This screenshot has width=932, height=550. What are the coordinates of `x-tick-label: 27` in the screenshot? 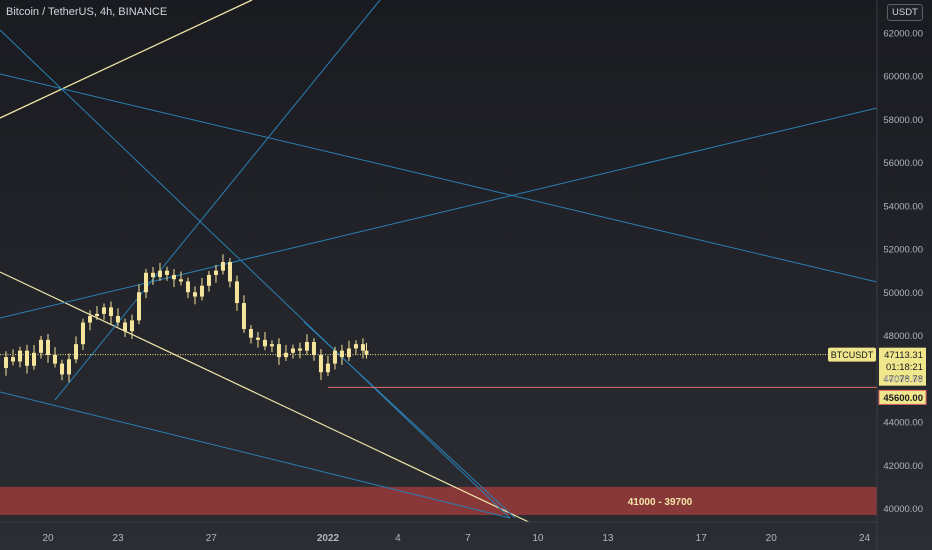 It's located at (212, 538).